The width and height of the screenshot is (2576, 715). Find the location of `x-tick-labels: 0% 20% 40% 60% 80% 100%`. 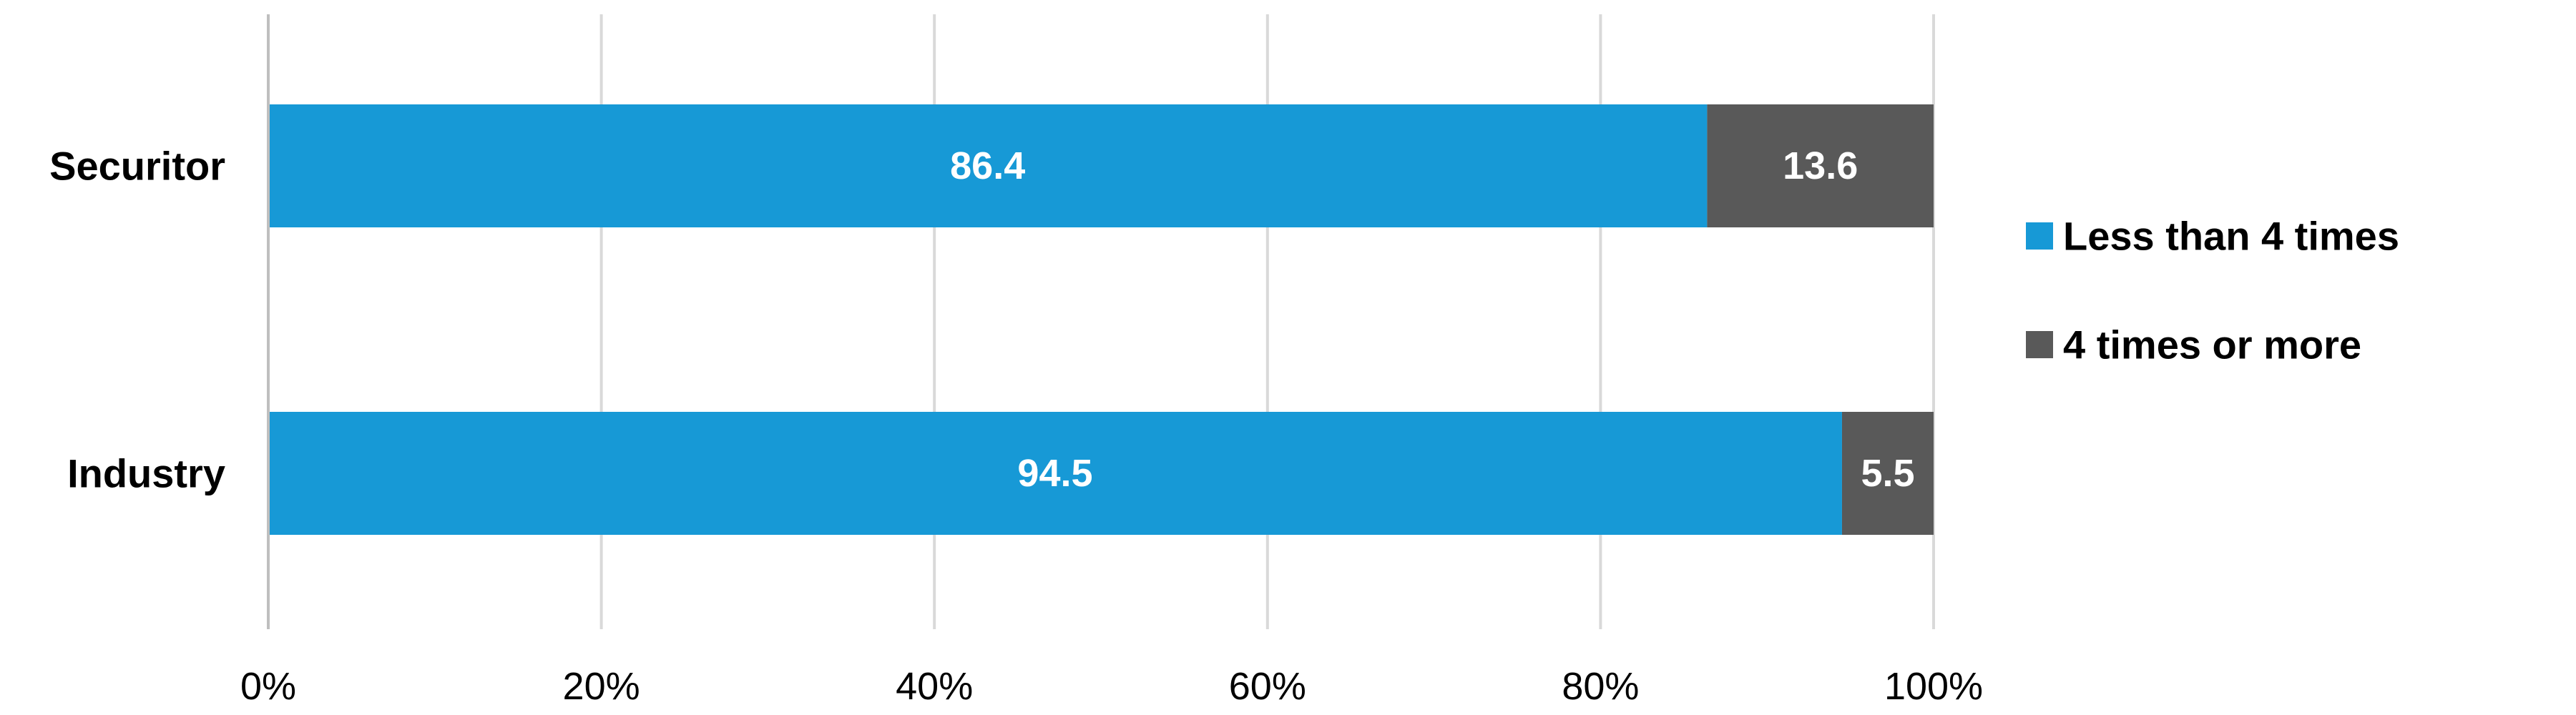

x-tick-labels: 0% 20% 40% 60% 80% 100% is located at coordinates (1111, 686).